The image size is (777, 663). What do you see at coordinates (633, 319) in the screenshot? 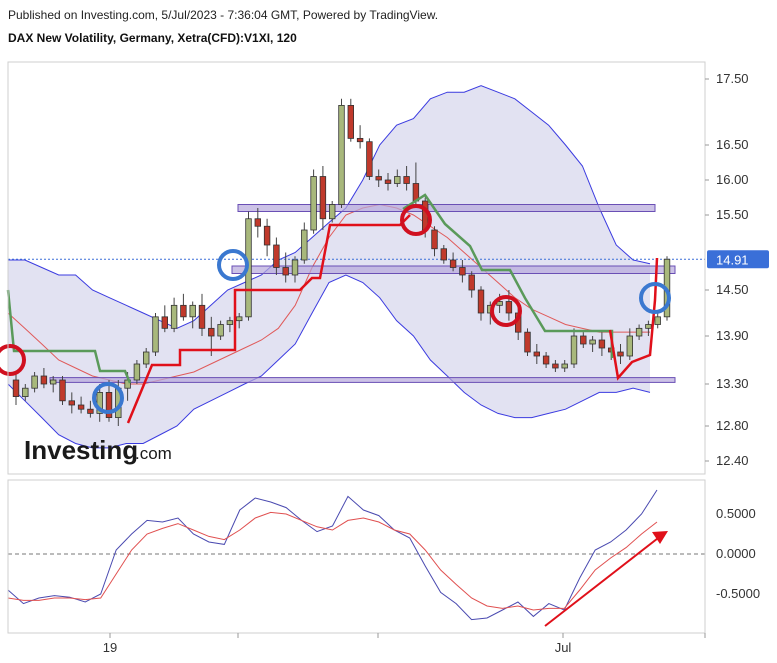
I see `trailing-stop-red-b` at bounding box center [633, 319].